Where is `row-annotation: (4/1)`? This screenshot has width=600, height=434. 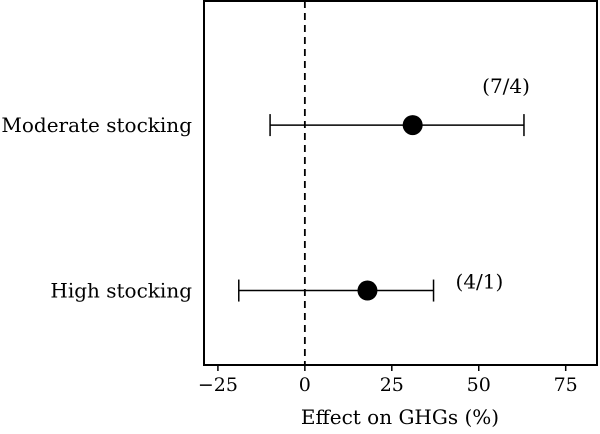
row-annotation: (4/1) is located at coordinates (480, 282).